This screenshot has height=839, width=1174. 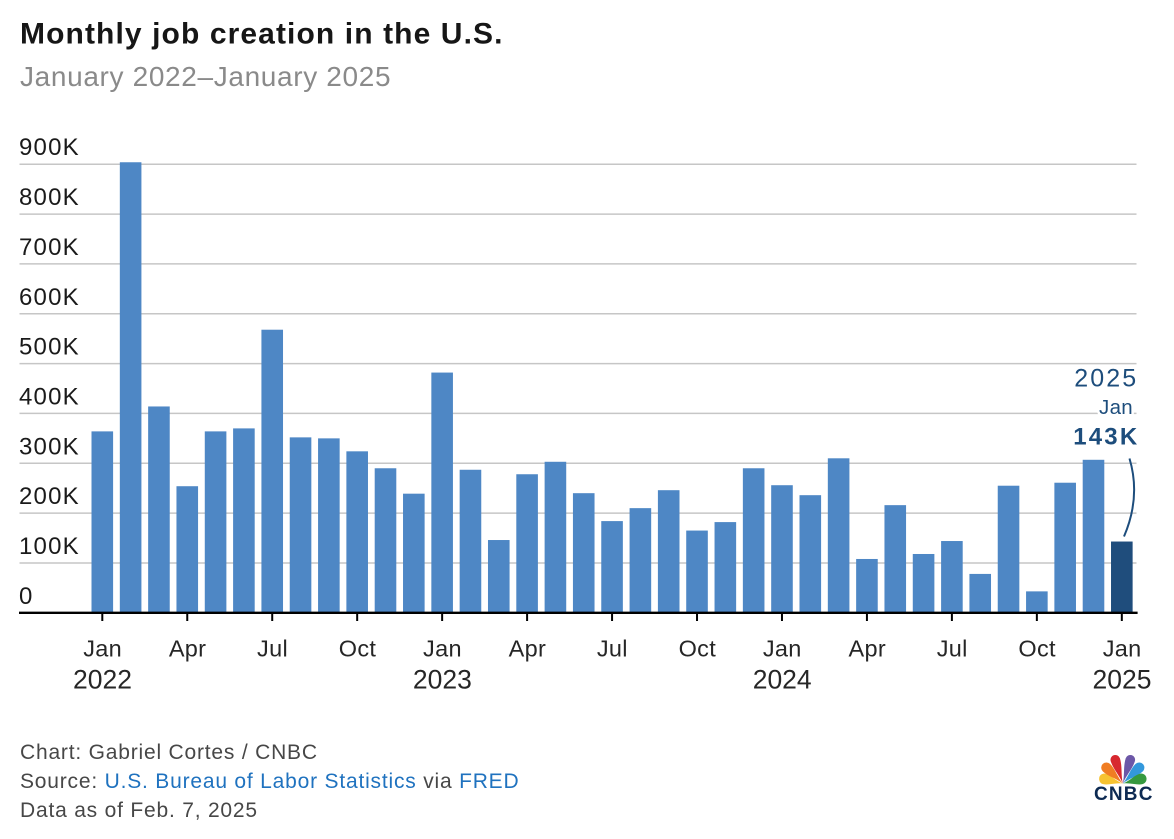 I want to click on svg-text:Monthly job creation in the U.: Monthly job creation in the U.S., so click(x=262, y=34).